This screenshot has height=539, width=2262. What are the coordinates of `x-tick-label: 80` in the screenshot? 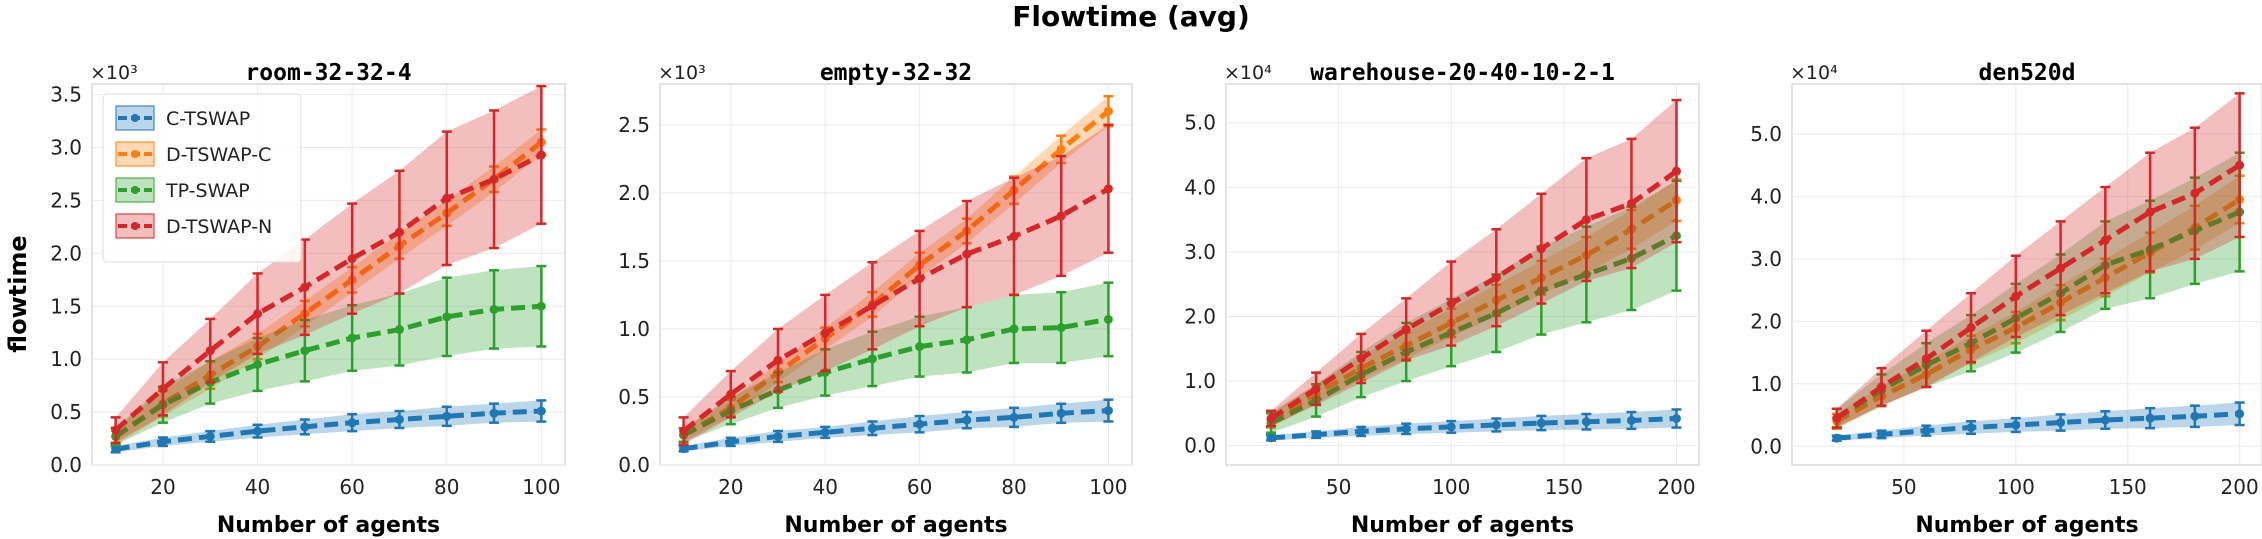 It's located at (1013, 487).